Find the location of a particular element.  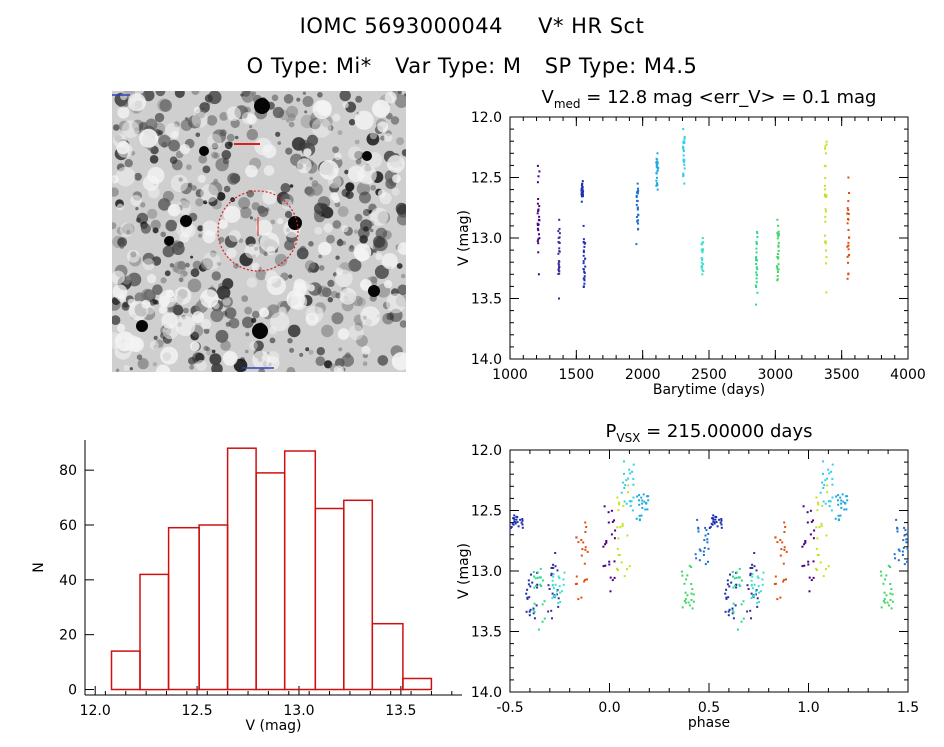

lightcurve-ytick-label: 13.0 is located at coordinates (486, 239).